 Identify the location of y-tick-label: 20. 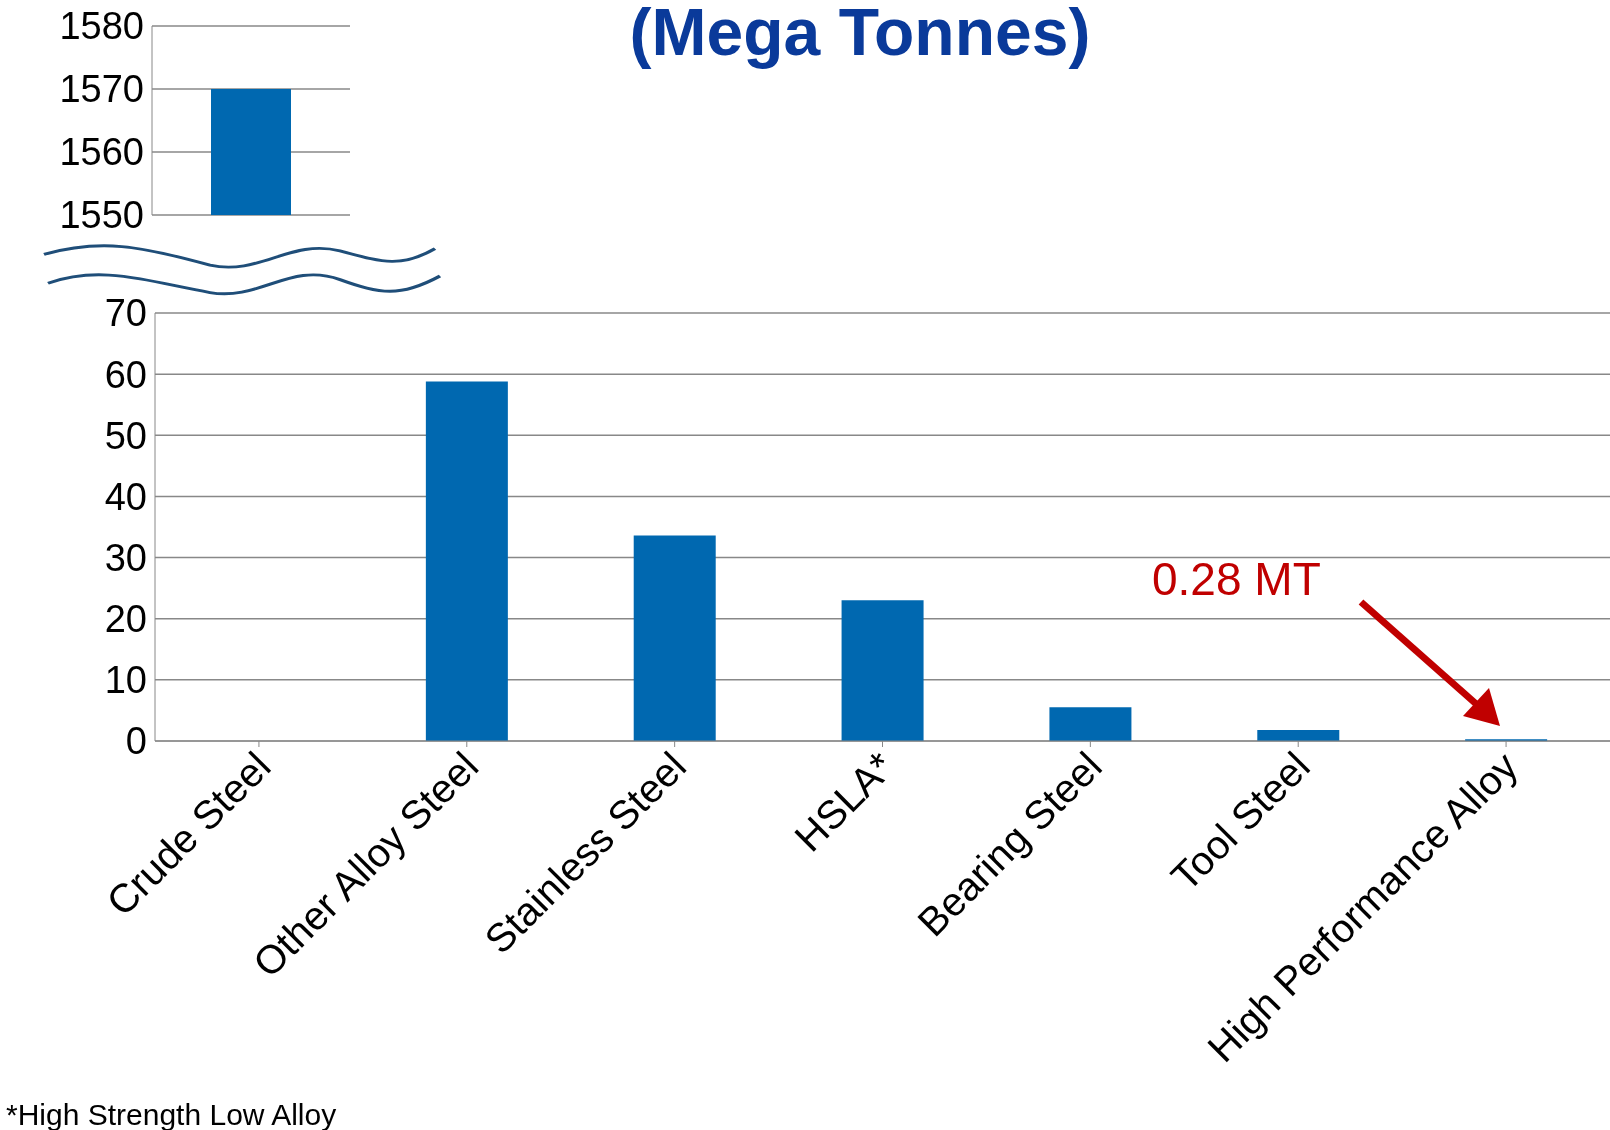
(125, 619).